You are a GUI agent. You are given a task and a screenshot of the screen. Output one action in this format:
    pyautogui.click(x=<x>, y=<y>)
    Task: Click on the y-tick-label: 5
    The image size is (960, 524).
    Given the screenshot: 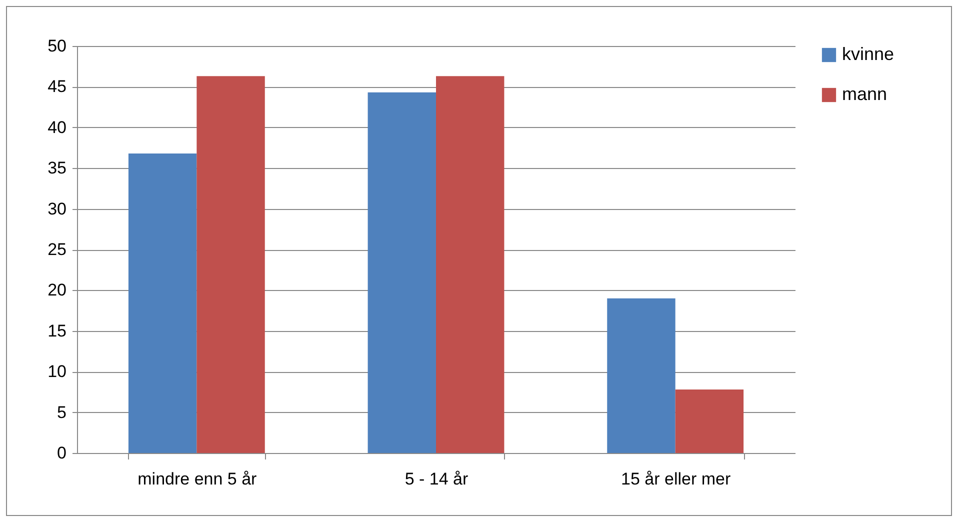 What is the action you would take?
    pyautogui.click(x=61, y=412)
    